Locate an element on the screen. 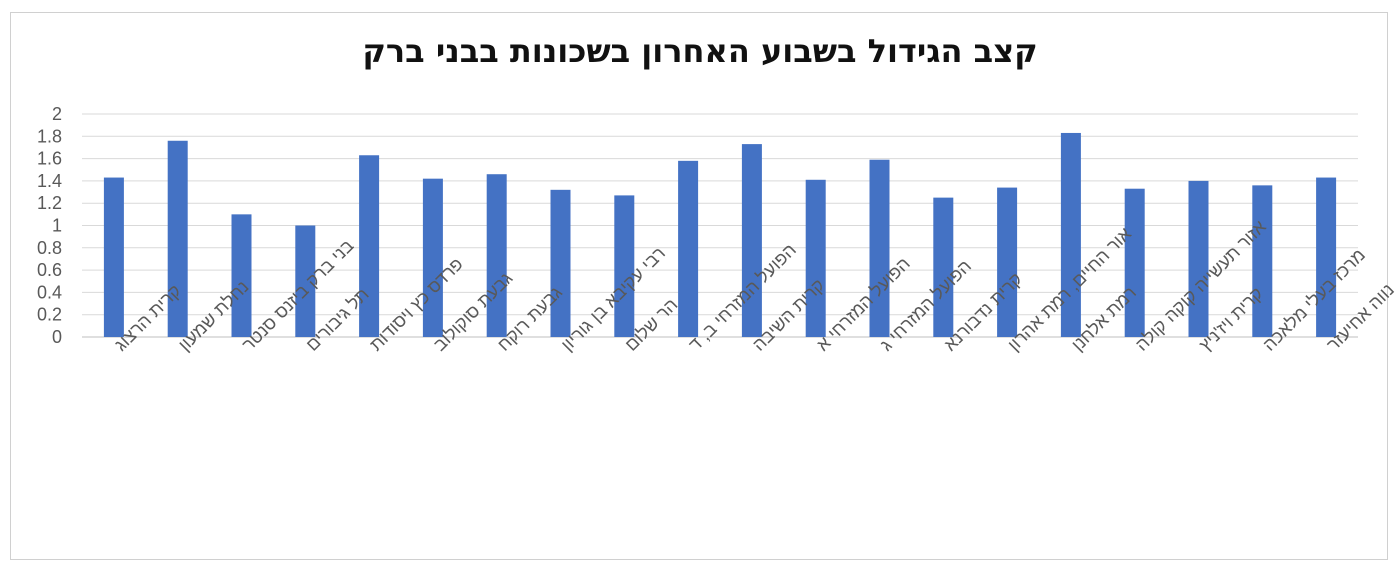 The width and height of the screenshot is (1400, 568). y-tick-label: 1.4 is located at coordinates (49, 181).